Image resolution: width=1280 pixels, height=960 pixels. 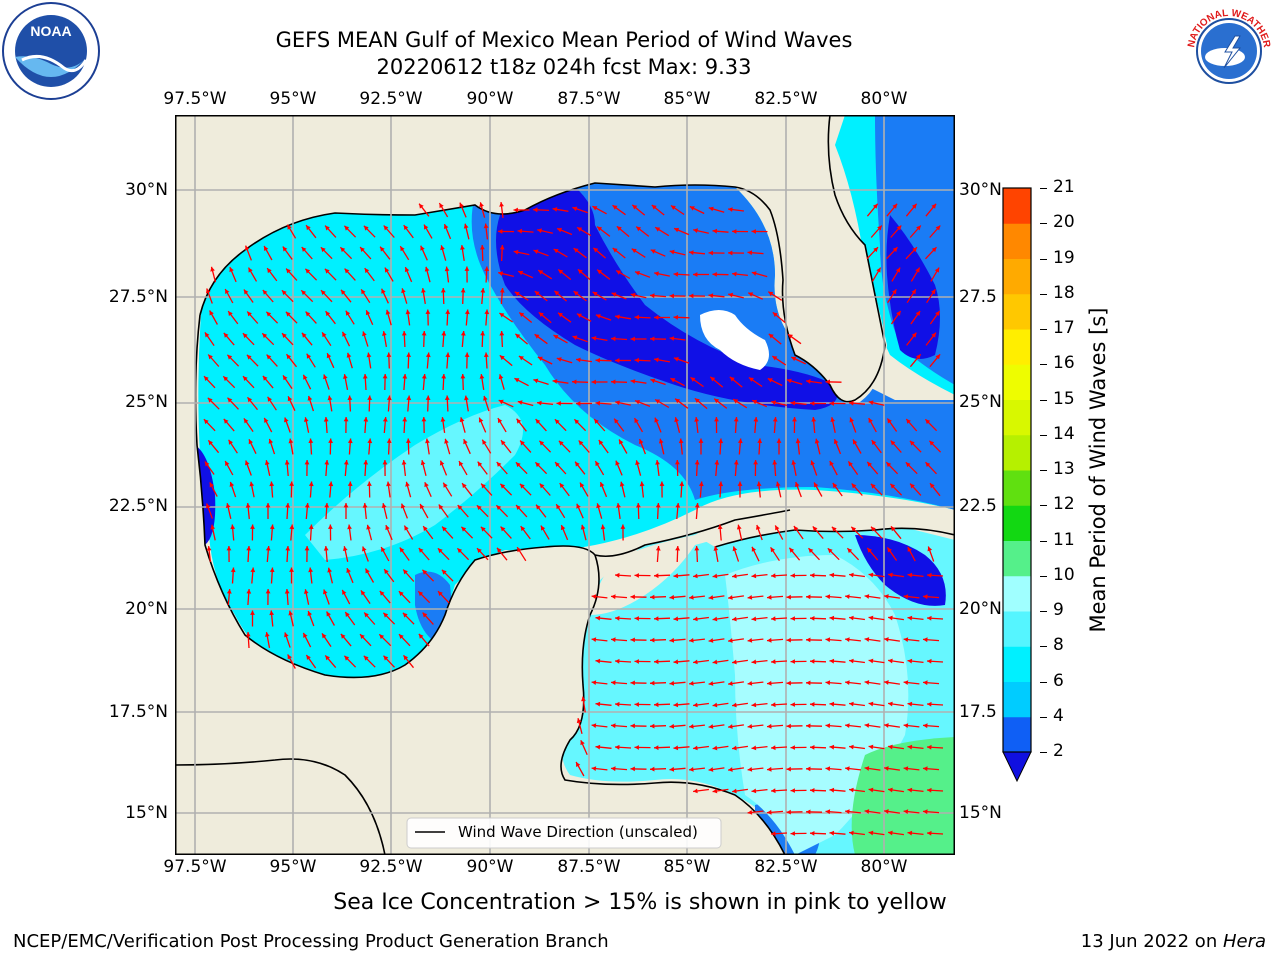 I want to click on lon-label-top: 95°W, so click(x=293, y=99).